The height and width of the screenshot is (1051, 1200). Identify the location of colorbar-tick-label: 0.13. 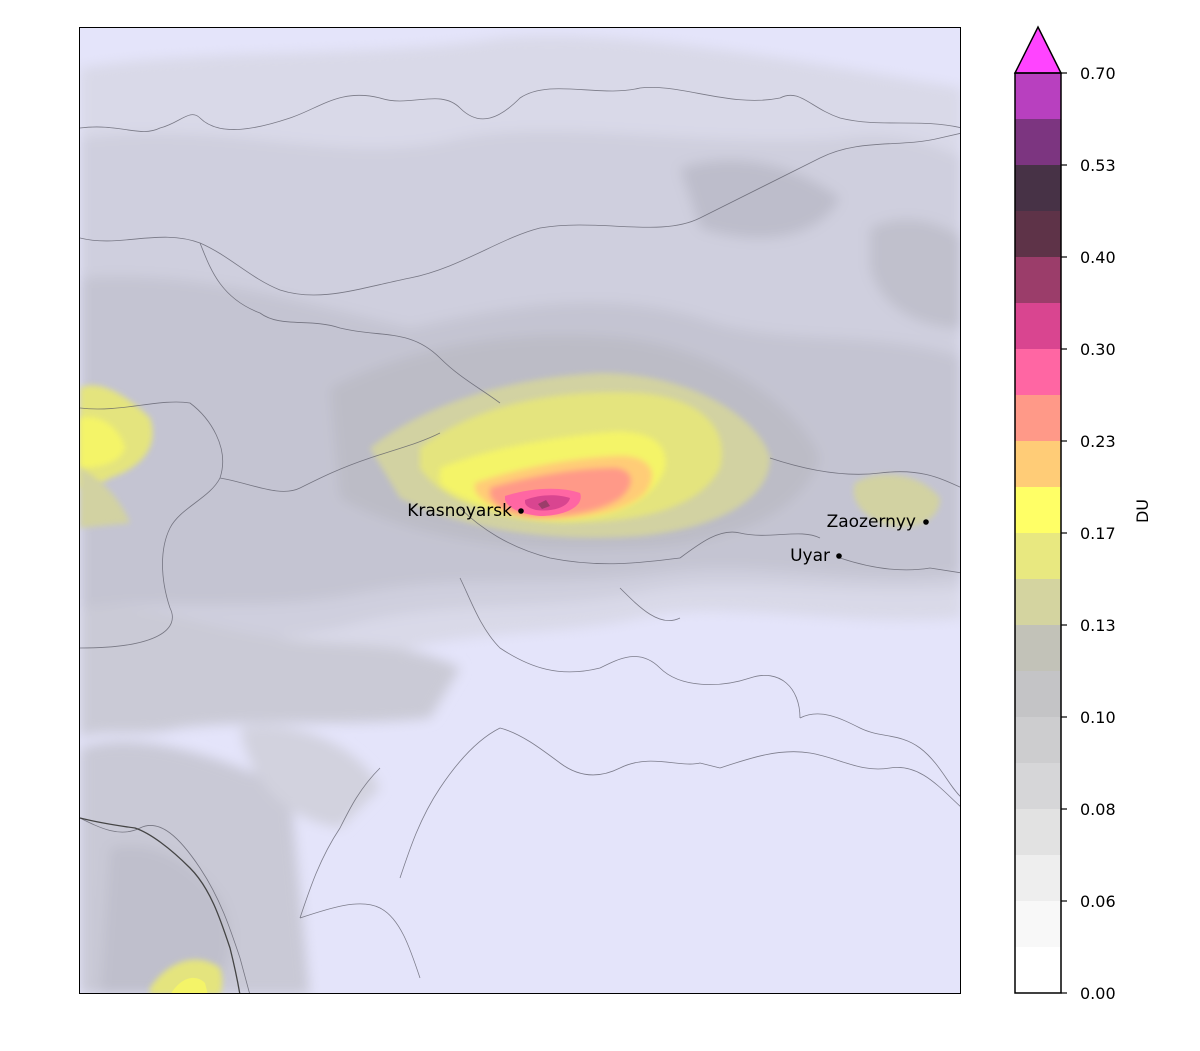
(1098, 625).